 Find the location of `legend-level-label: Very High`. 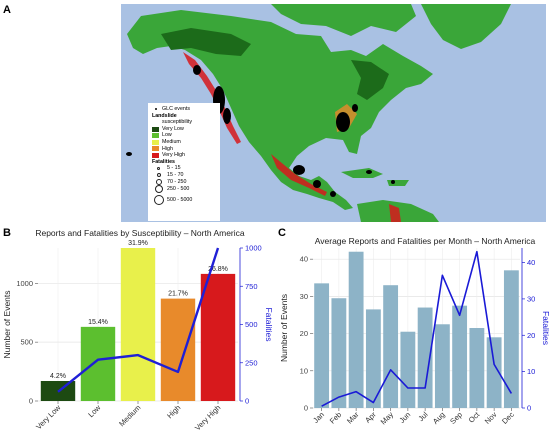

legend-level-label: Very High is located at coordinates (173, 155).